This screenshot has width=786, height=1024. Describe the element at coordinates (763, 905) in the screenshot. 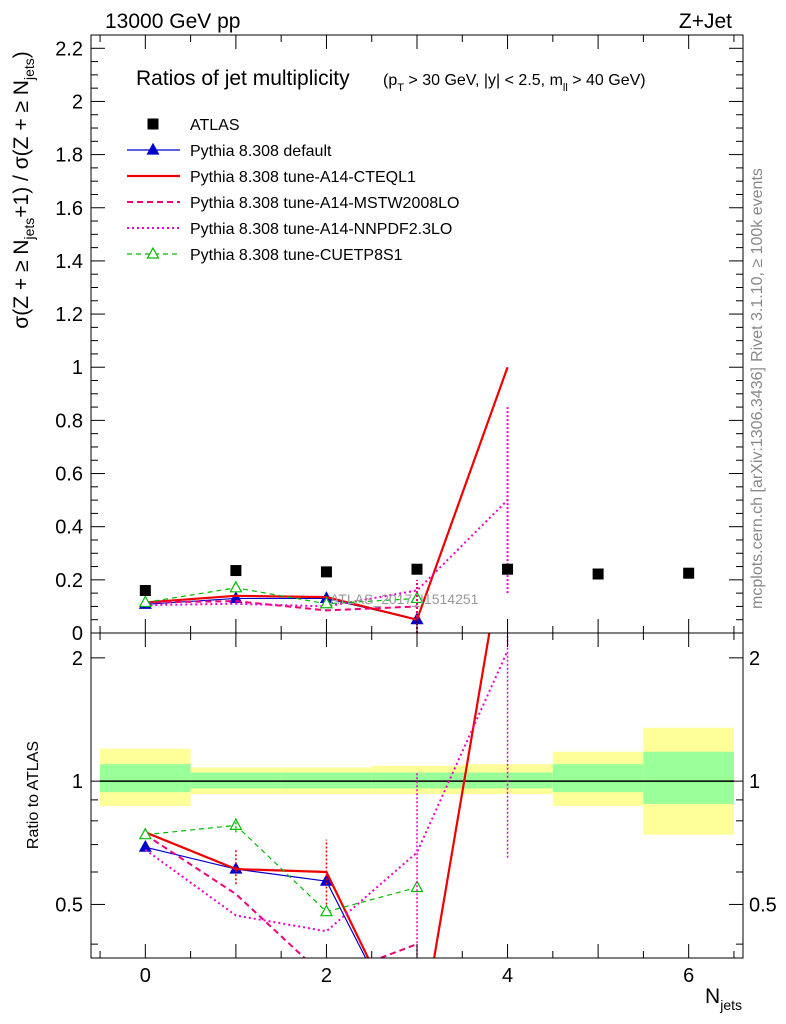

I see `ratio-y-tick-label-right: 0.5` at that location.